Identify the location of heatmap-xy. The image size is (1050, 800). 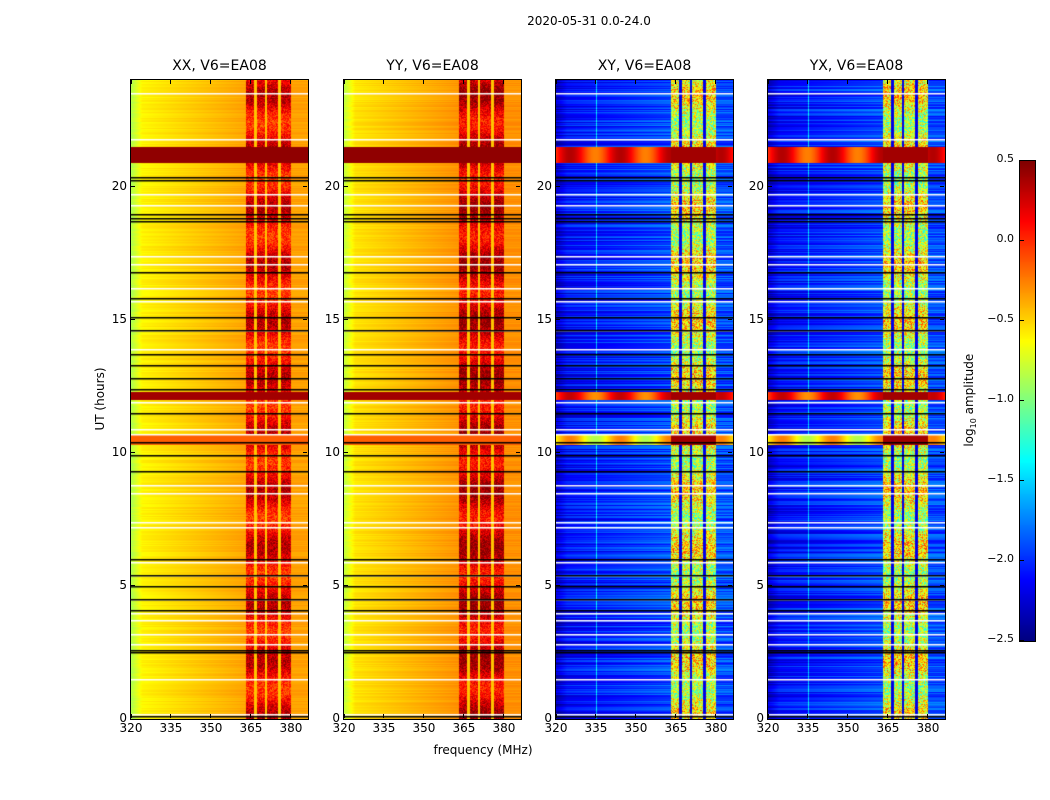
(644, 399).